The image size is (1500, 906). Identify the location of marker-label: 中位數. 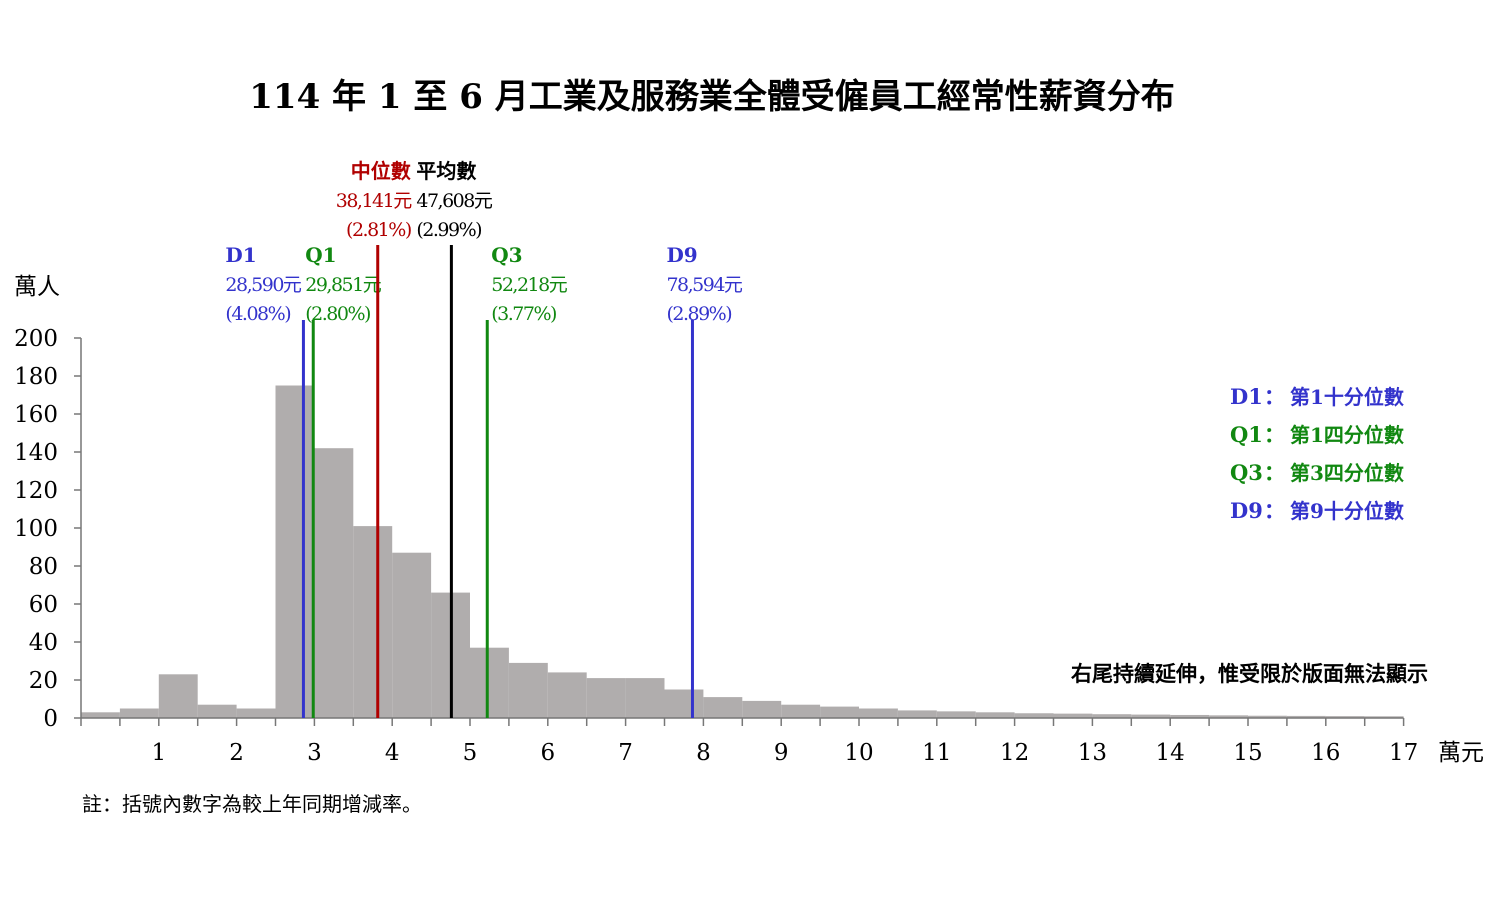
(381, 171).